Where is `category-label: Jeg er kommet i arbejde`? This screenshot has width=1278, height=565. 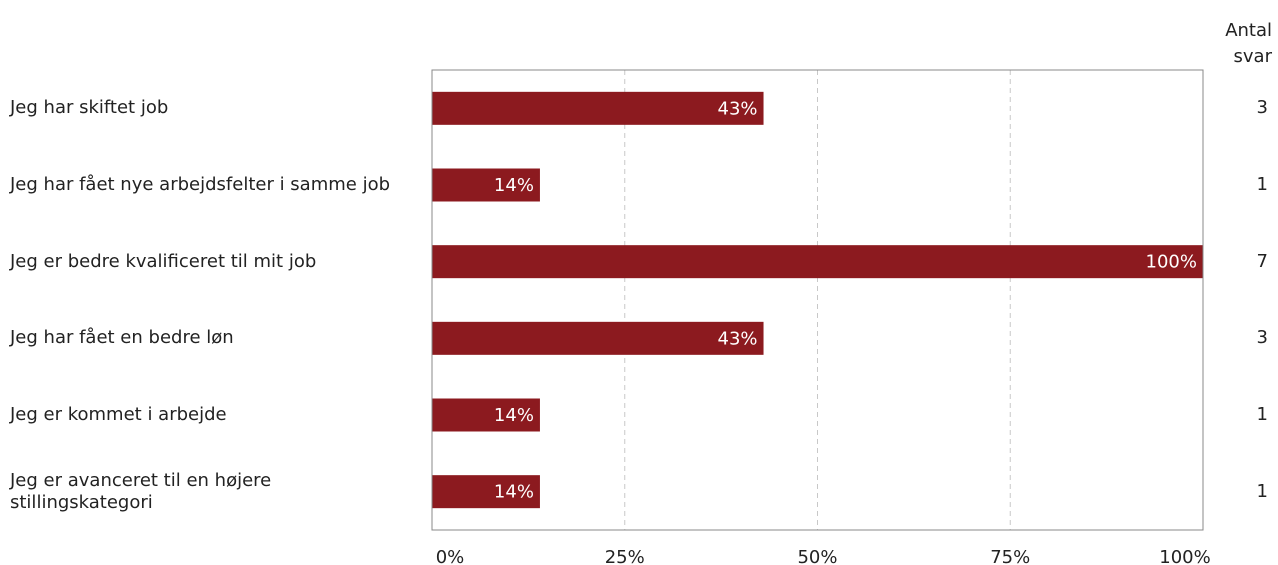
category-label: Jeg er kommet i arbejde is located at coordinates (118, 414).